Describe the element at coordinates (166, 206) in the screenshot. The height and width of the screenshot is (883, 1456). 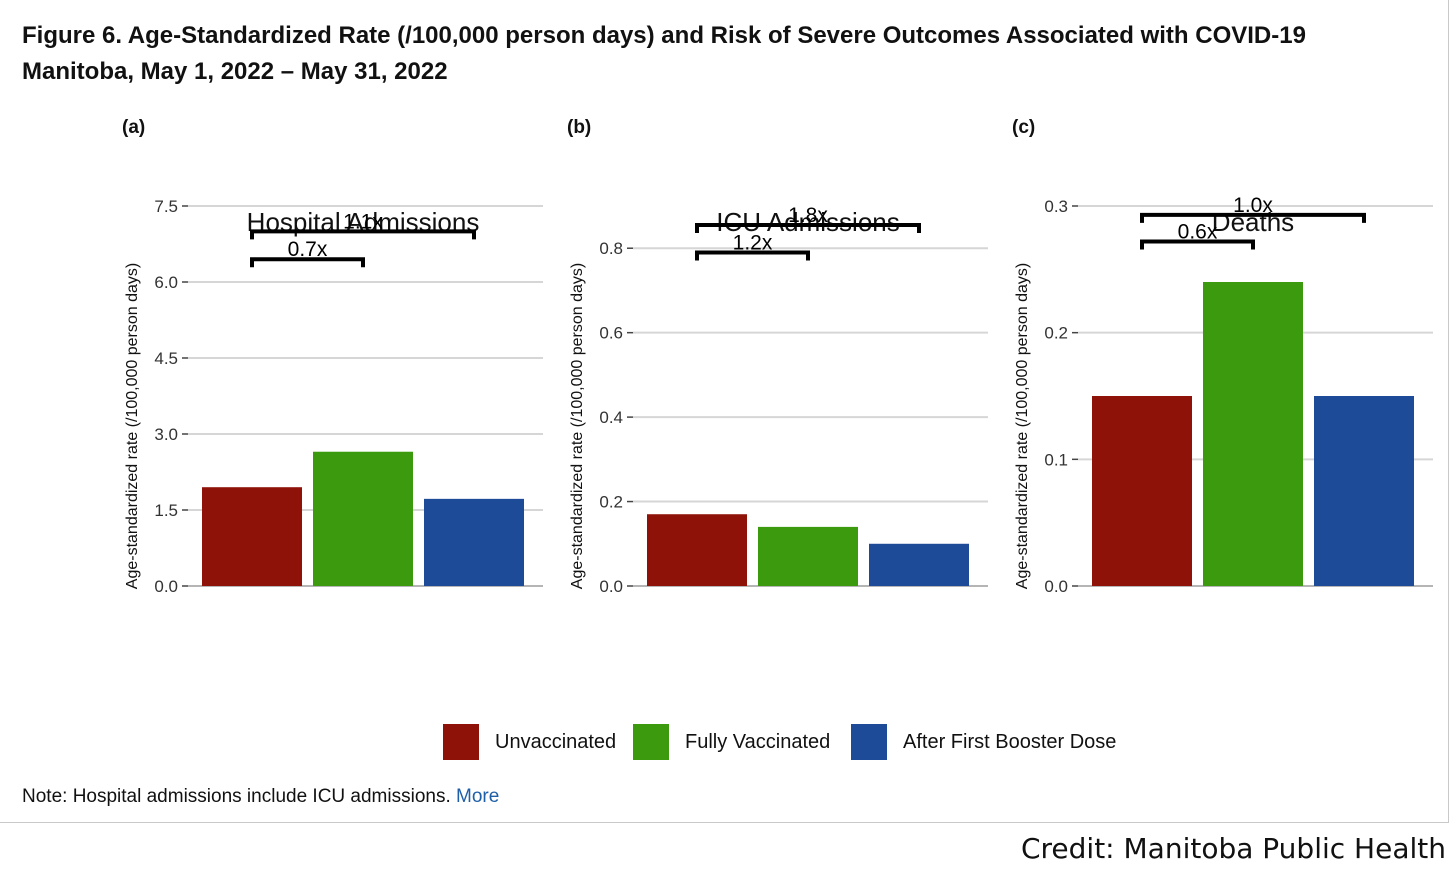
I see `y-tick-label: 7.5` at that location.